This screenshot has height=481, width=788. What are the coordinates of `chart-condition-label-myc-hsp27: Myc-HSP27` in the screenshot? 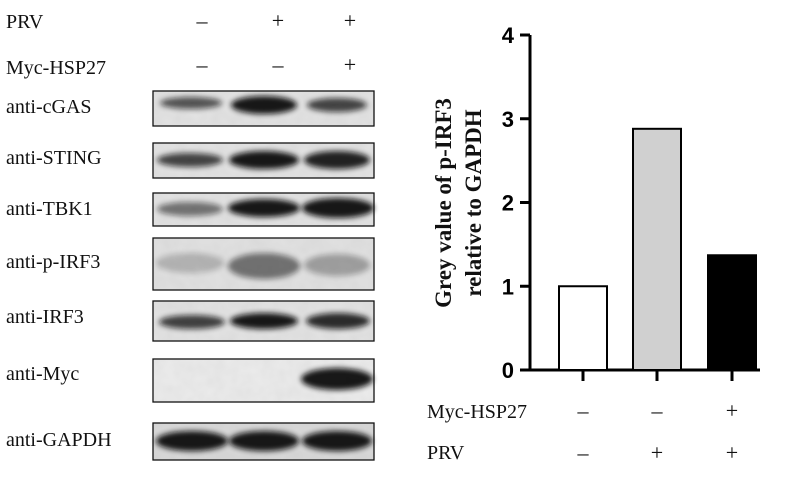 It's located at (477, 412).